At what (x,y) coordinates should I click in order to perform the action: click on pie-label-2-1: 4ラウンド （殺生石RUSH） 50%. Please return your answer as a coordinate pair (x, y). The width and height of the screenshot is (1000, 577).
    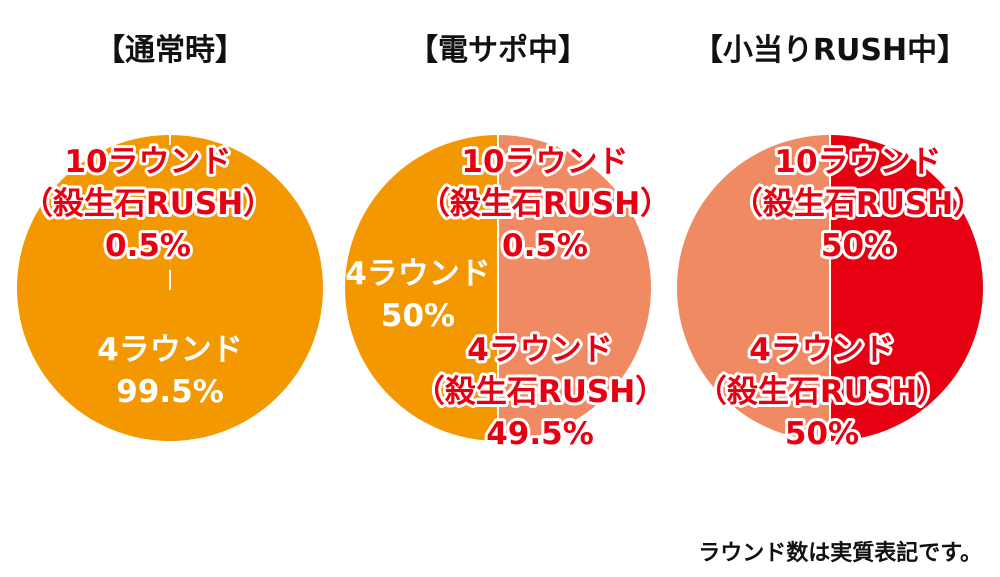
    Looking at the image, I should click on (822, 392).